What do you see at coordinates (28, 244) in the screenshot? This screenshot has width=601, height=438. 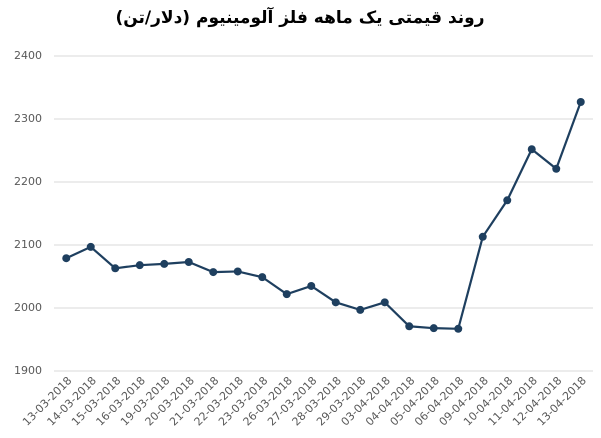 I see `y-tick-label: 2100` at bounding box center [28, 244].